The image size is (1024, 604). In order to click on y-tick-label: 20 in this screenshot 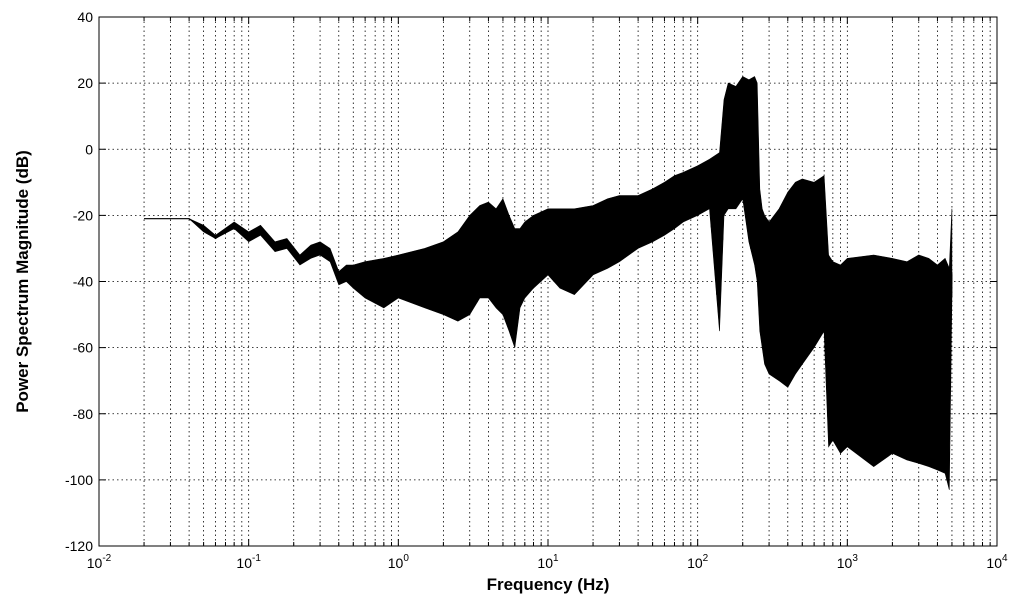, I will do `click(85, 83)`.